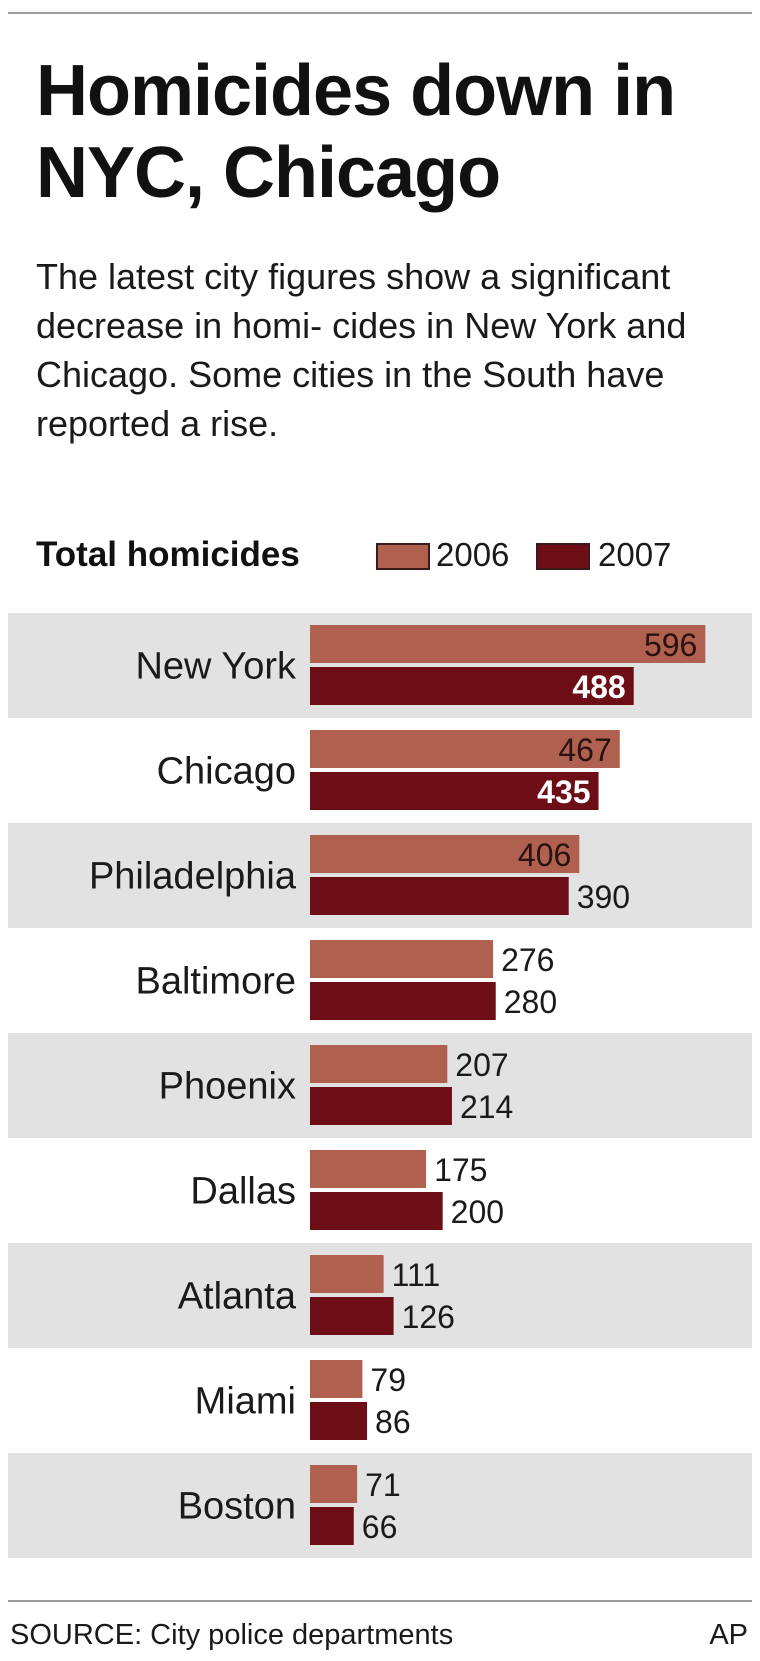  I want to click on value-label-dallas-2007: 200, so click(477, 1212).